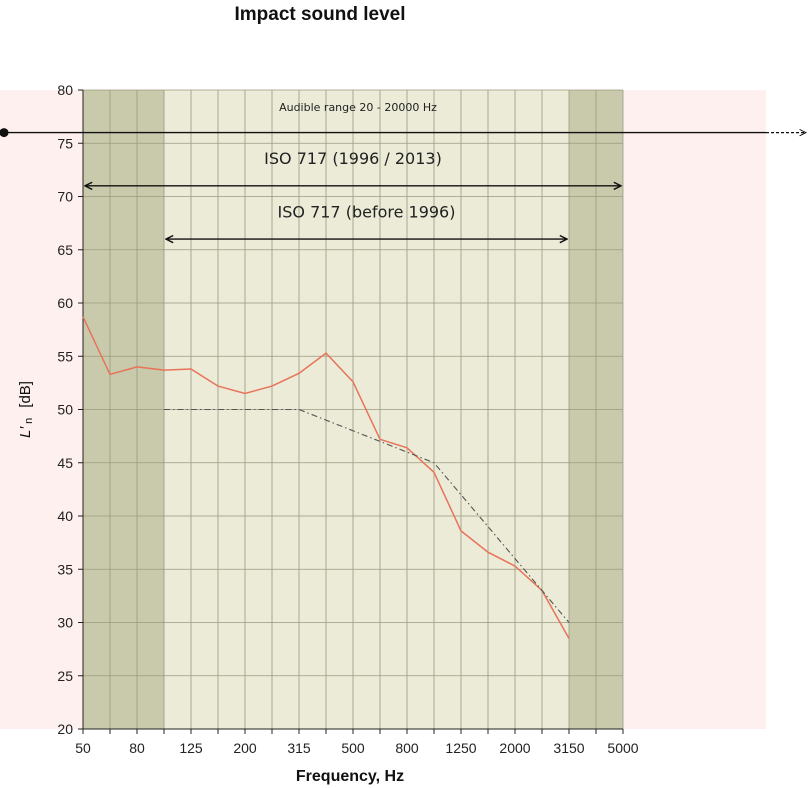 This screenshot has height=788, width=810. I want to click on x-tick-label-3150: 3150, so click(568, 748).